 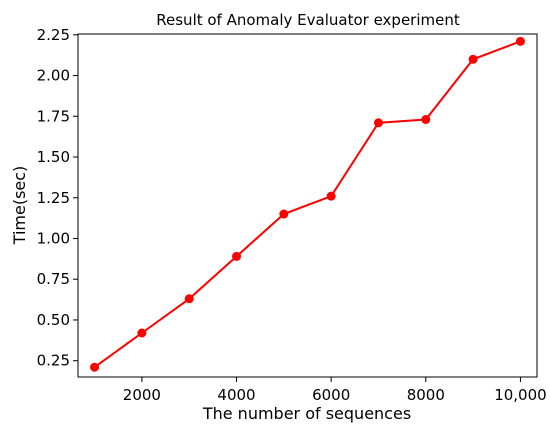 I want to click on chart-title: Result of Anomaly Evaluator experiment, so click(x=308, y=20).